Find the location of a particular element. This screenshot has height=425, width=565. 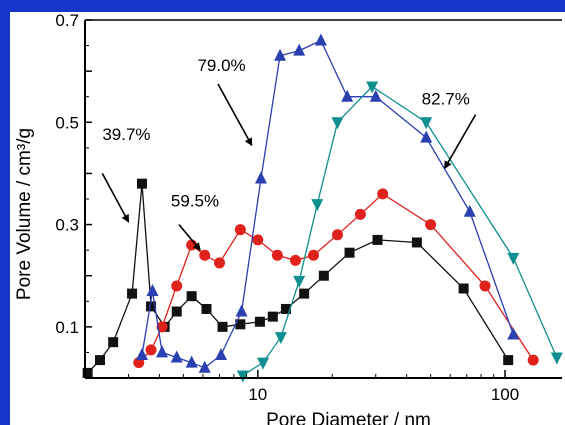

x-tick-label: 100 is located at coordinates (505, 394).